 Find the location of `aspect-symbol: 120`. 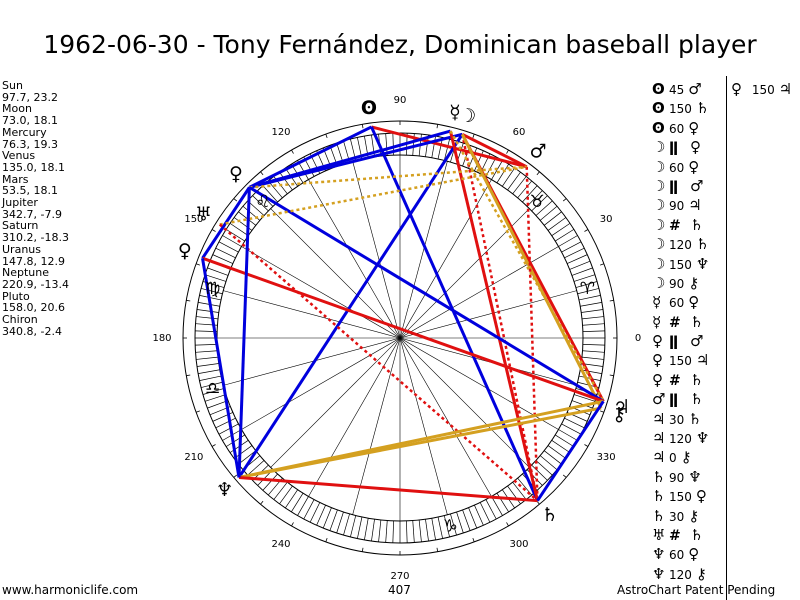

aspect-symbol: 120 is located at coordinates (680, 439).